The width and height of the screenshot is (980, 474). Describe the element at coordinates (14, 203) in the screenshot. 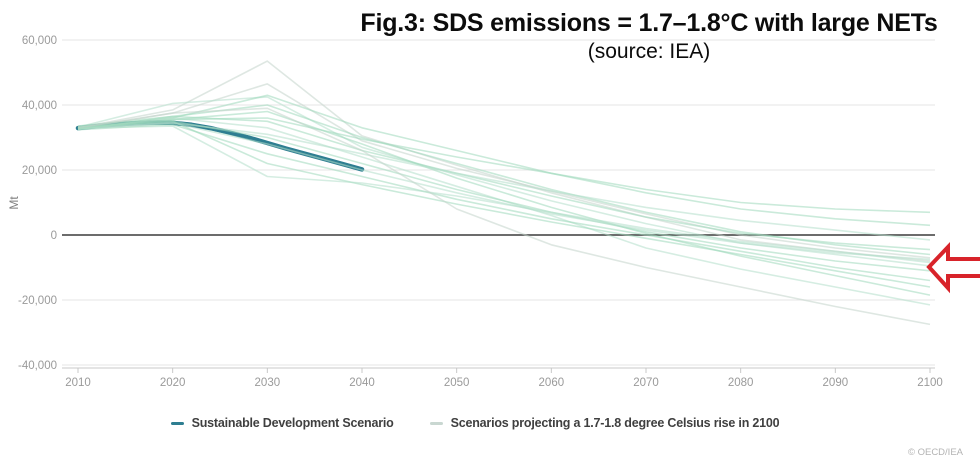

I see `y-axis-unit-label: Mt` at that location.